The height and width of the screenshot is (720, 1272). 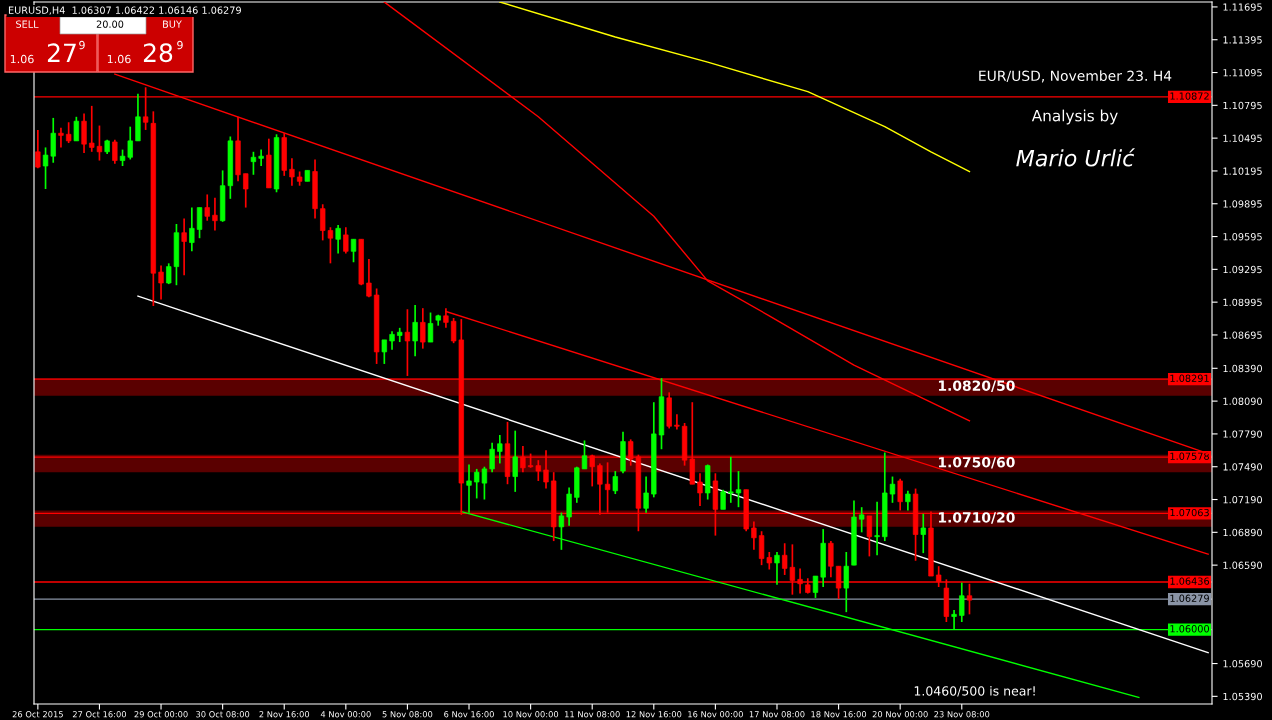 What do you see at coordinates (1189, 378) in the screenshot?
I see `ref-line-label: 1.08291` at bounding box center [1189, 378].